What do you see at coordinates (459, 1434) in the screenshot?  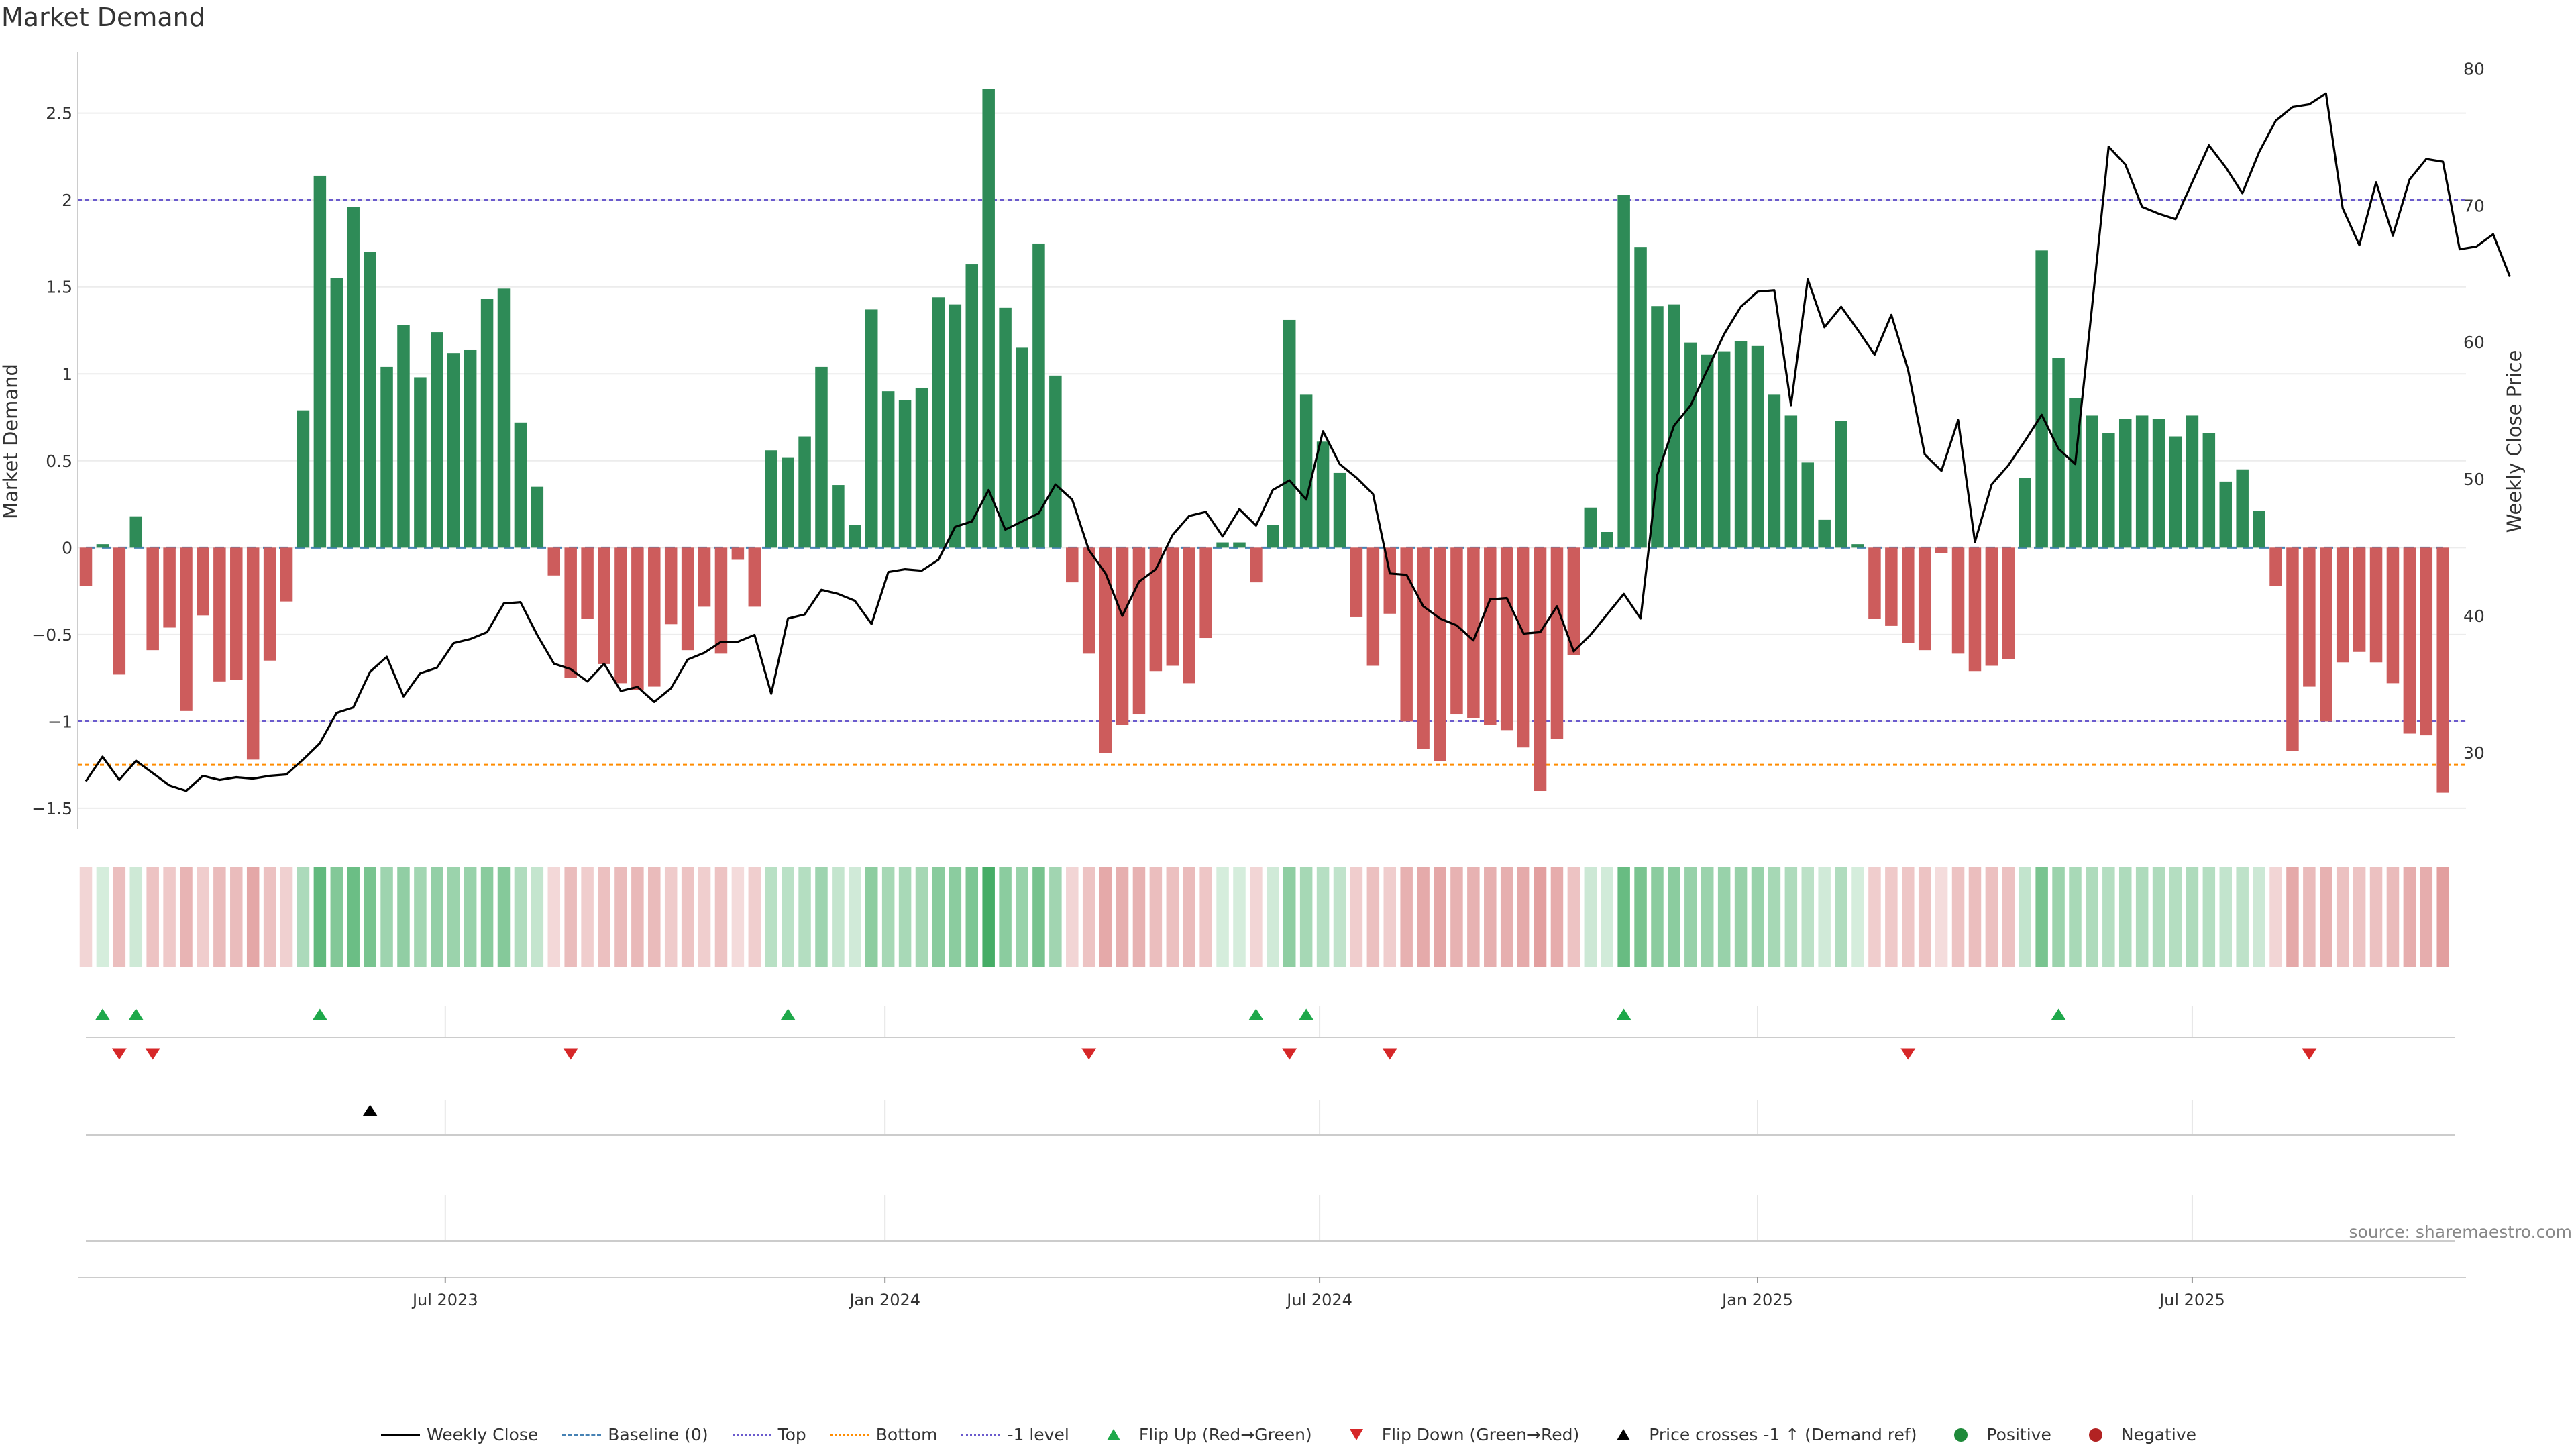 I see `legend-item: Weekly Close` at bounding box center [459, 1434].